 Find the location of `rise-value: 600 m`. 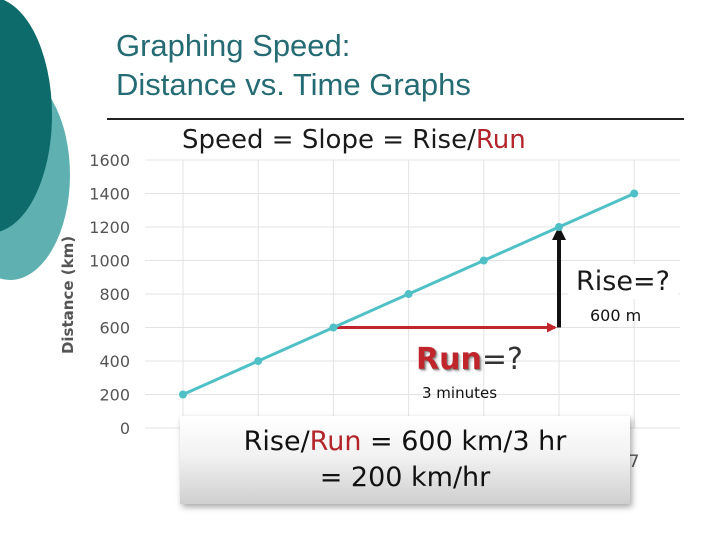

rise-value: 600 m is located at coordinates (616, 315).